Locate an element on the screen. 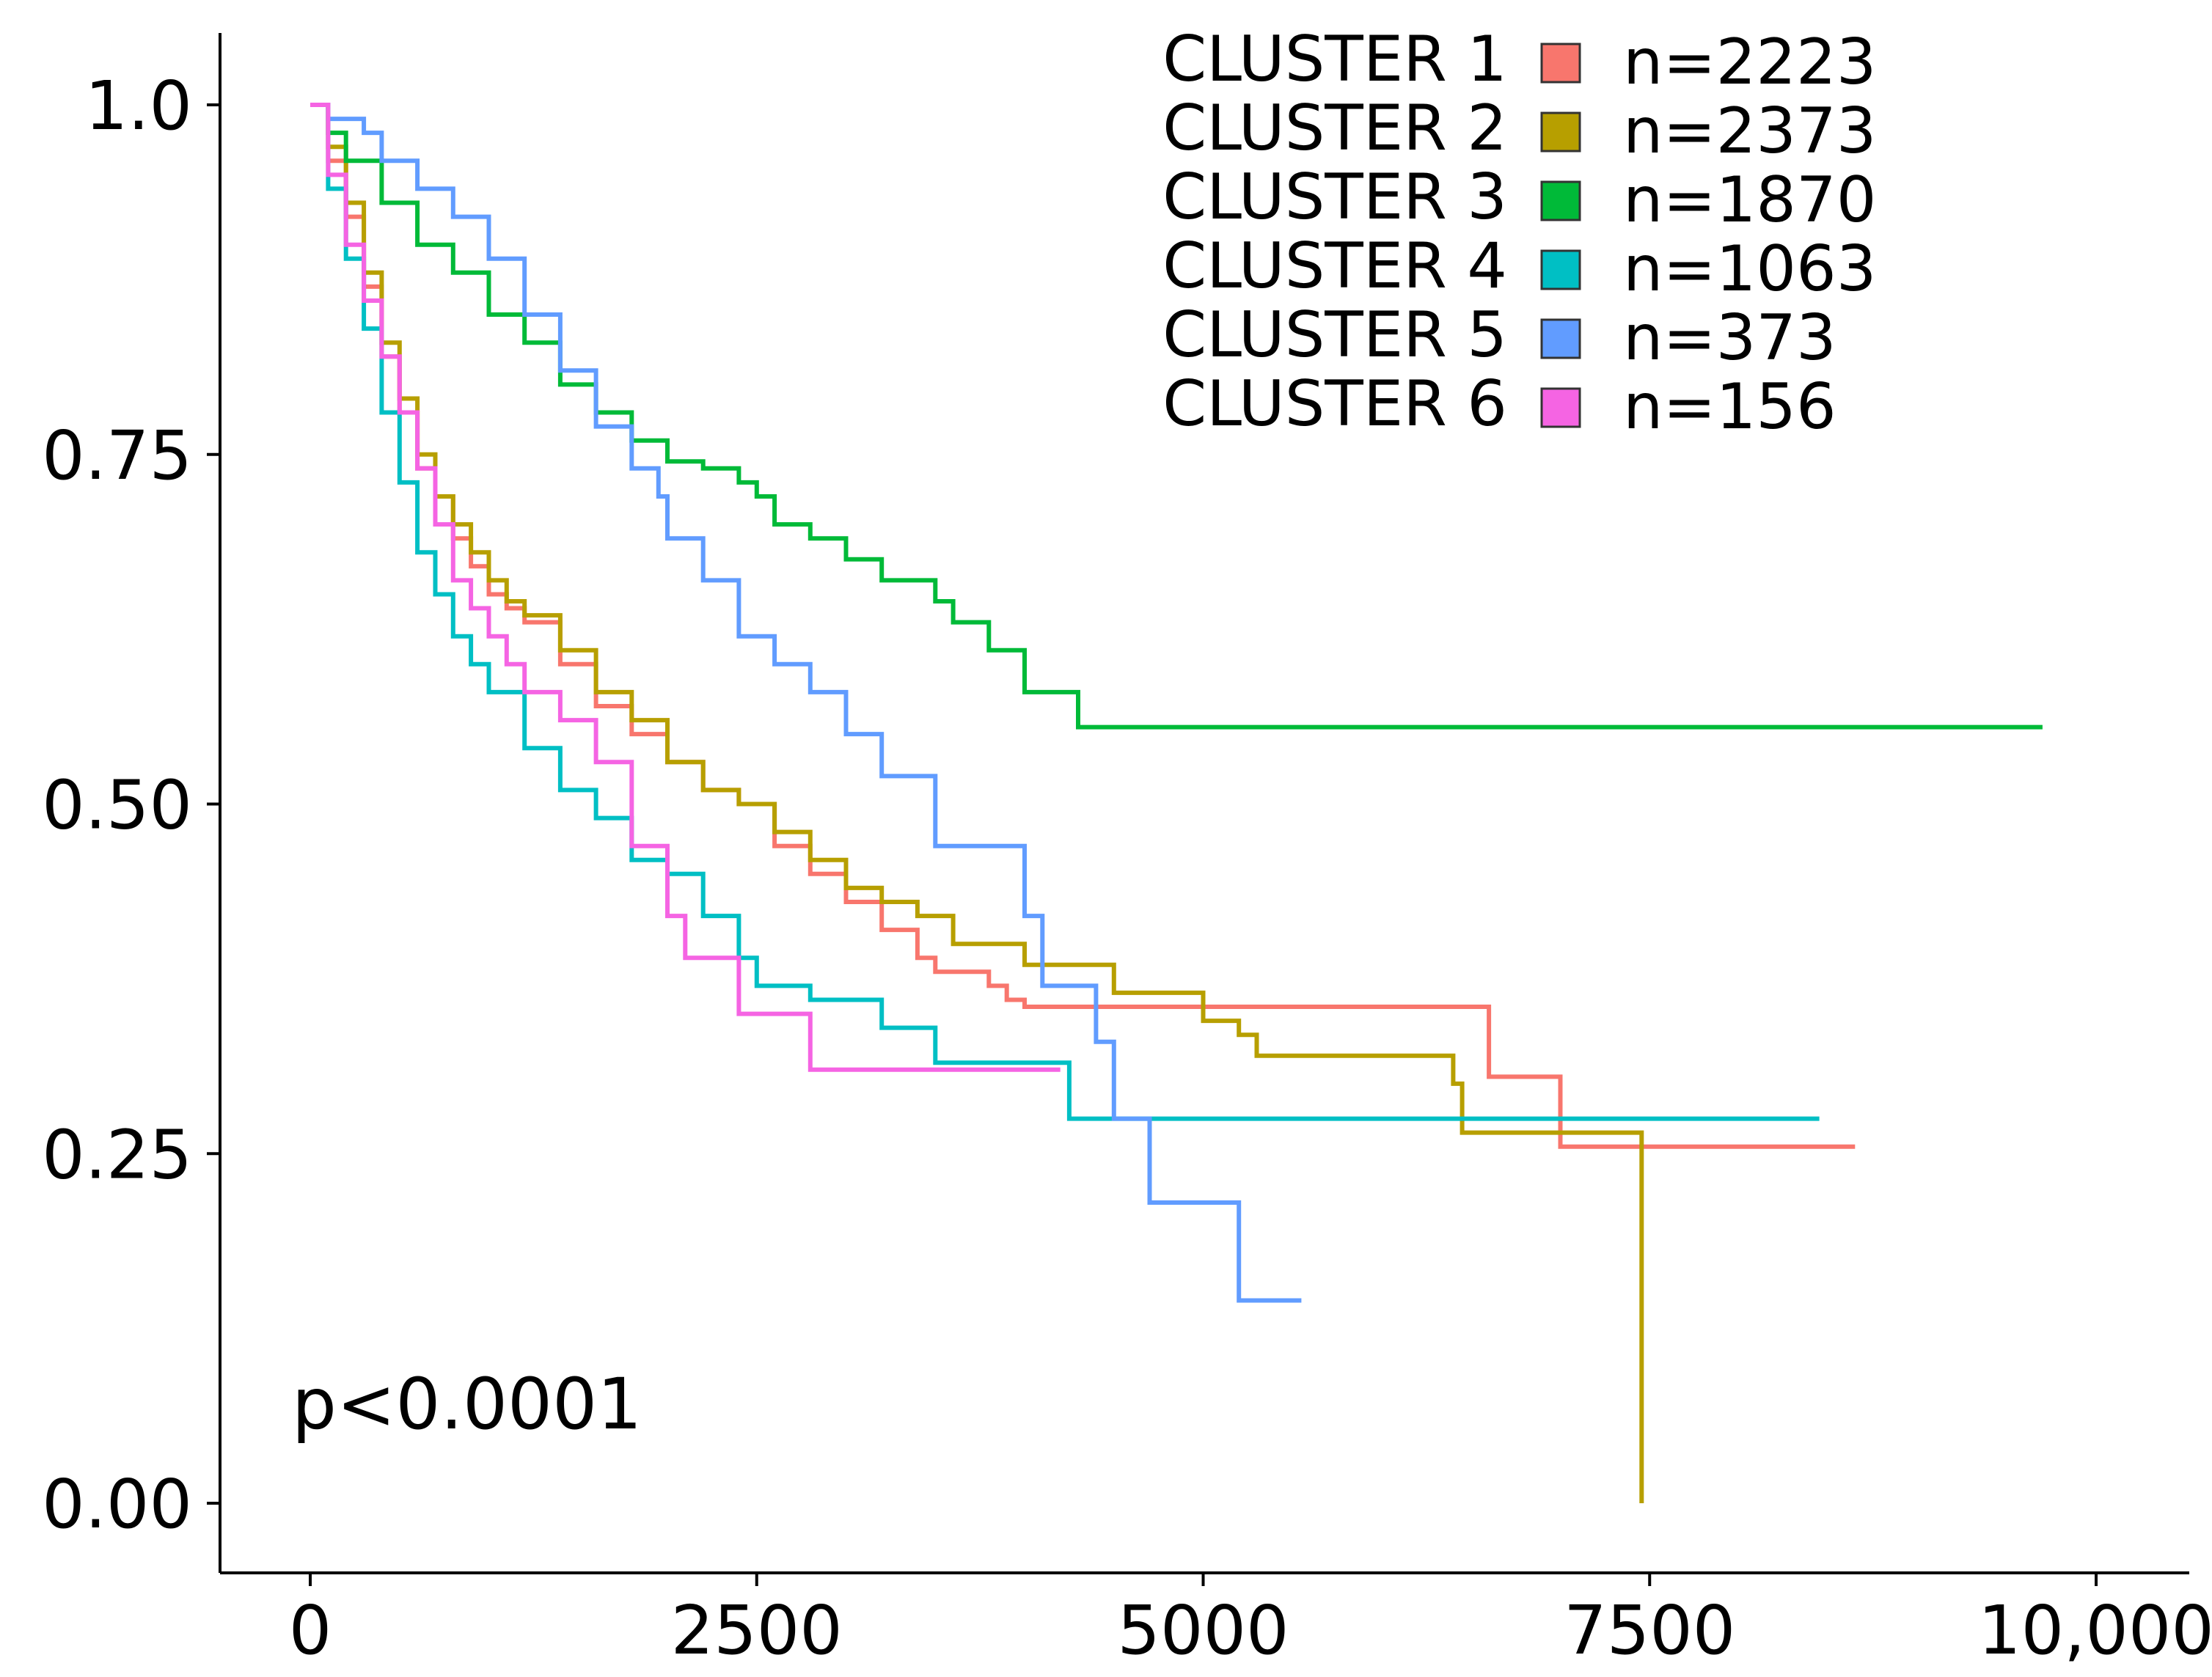 The height and width of the screenshot is (1677, 2212). x-tick-label: 5000 is located at coordinates (1203, 1630).